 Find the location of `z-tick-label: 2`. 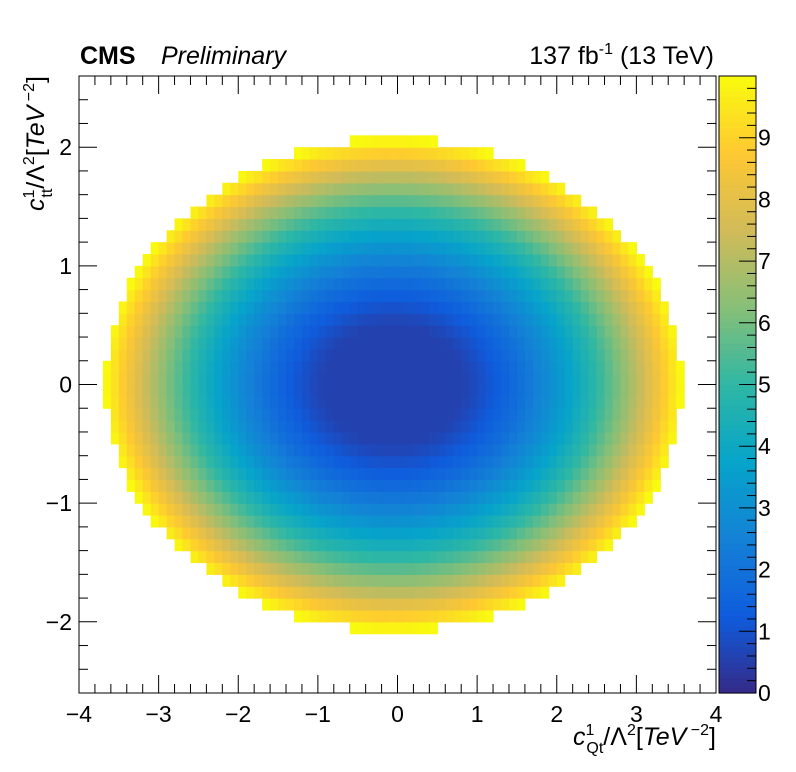

z-tick-label: 2 is located at coordinates (764, 570).